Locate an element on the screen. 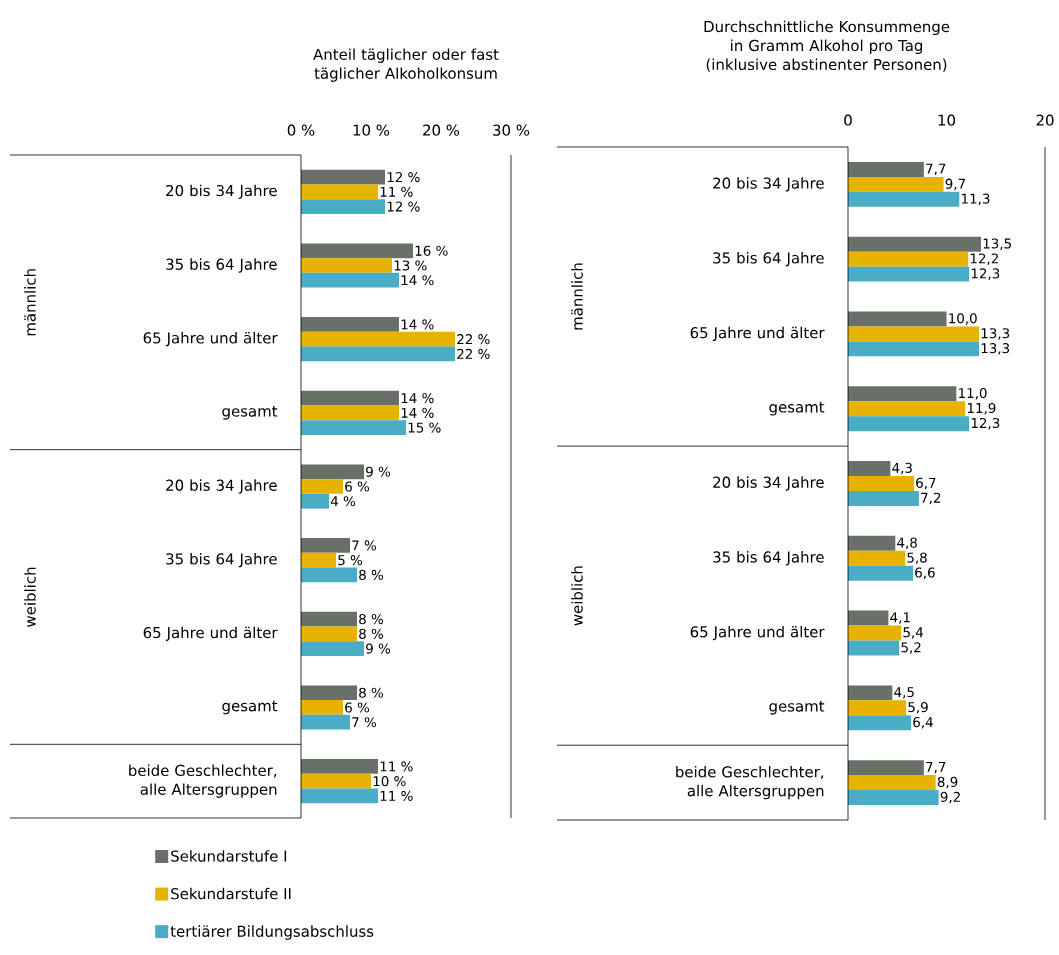 The width and height of the screenshot is (1059, 955). data-label: 15 % is located at coordinates (424, 427).